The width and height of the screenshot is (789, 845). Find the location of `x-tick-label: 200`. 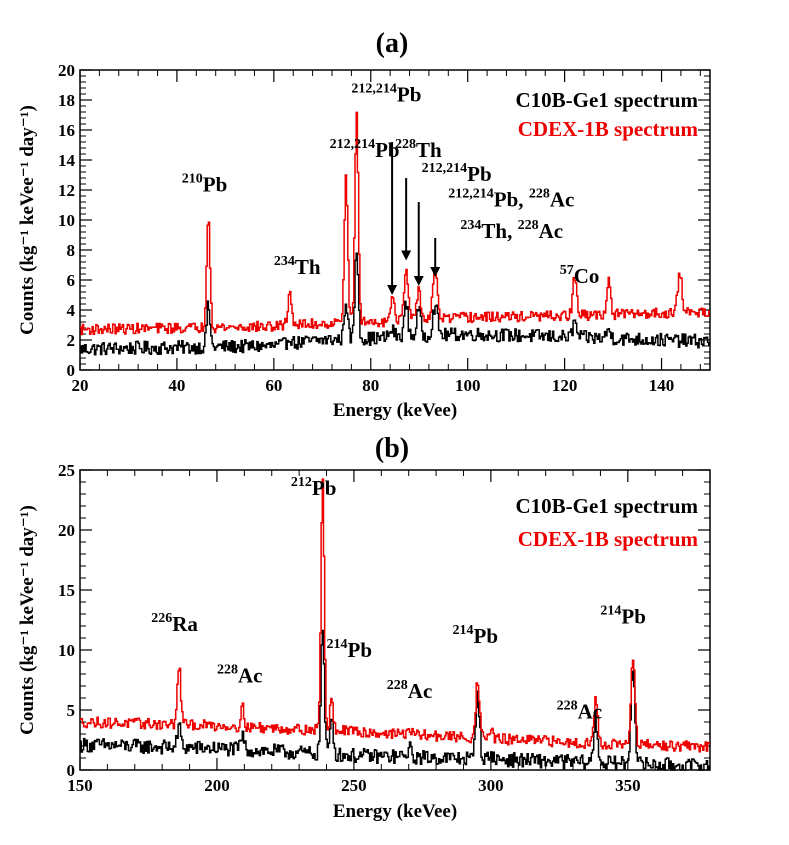

x-tick-label: 200 is located at coordinates (217, 785).